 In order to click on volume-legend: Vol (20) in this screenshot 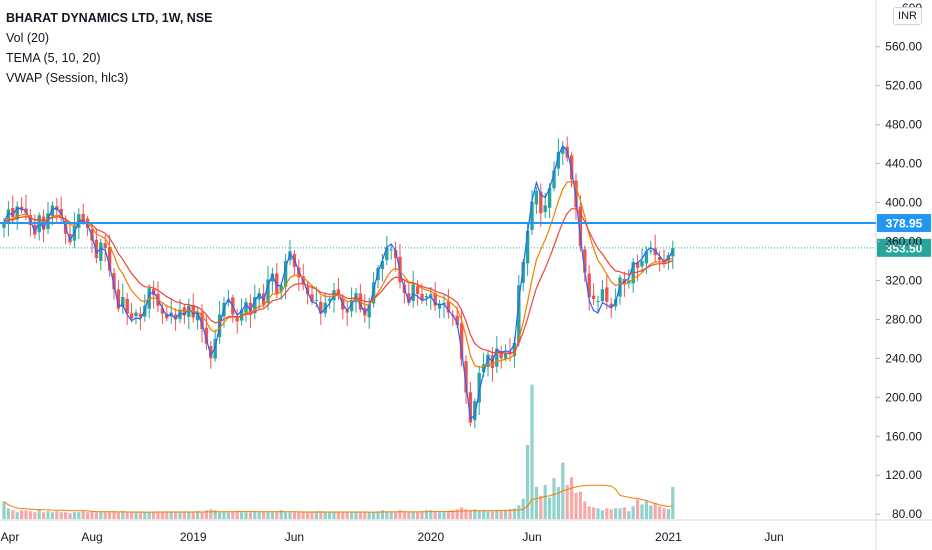, I will do `click(28, 38)`.